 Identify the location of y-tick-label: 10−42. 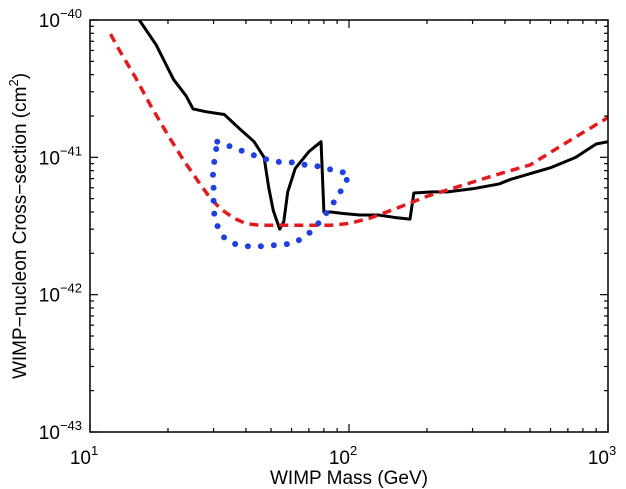
(60, 294).